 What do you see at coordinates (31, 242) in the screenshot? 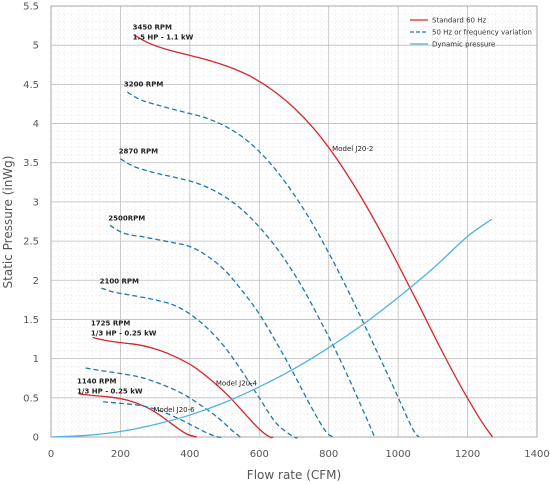
I see `y-tick-label: 2.5` at bounding box center [31, 242].